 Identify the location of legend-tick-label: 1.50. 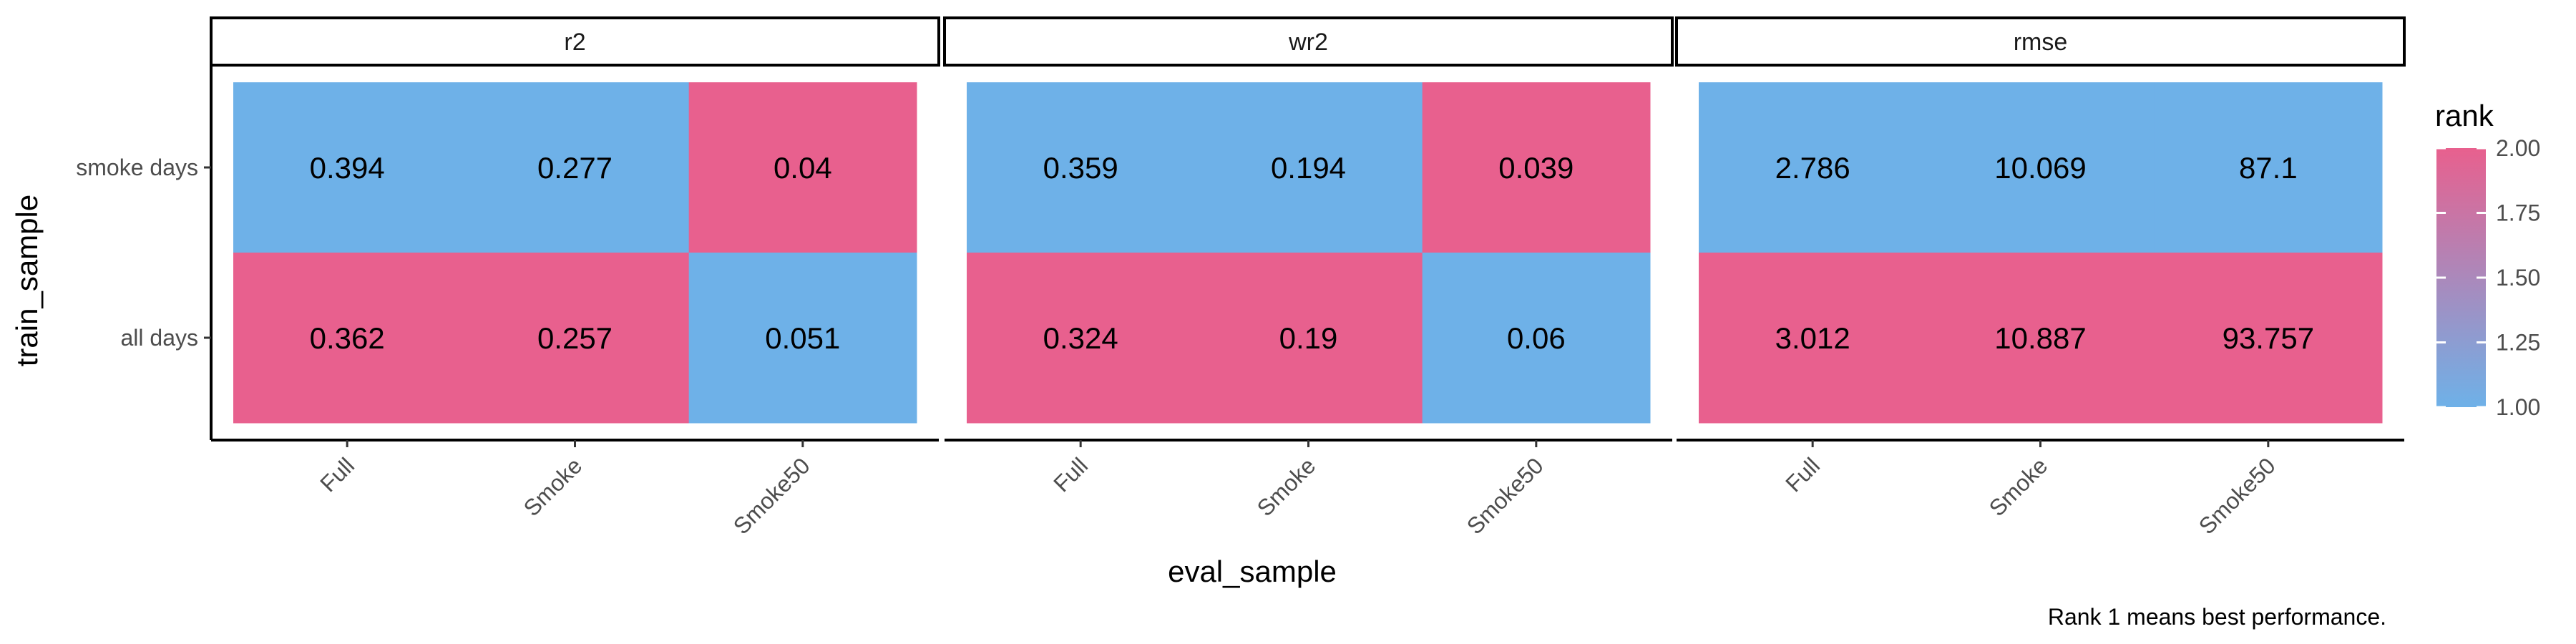
(2518, 278).